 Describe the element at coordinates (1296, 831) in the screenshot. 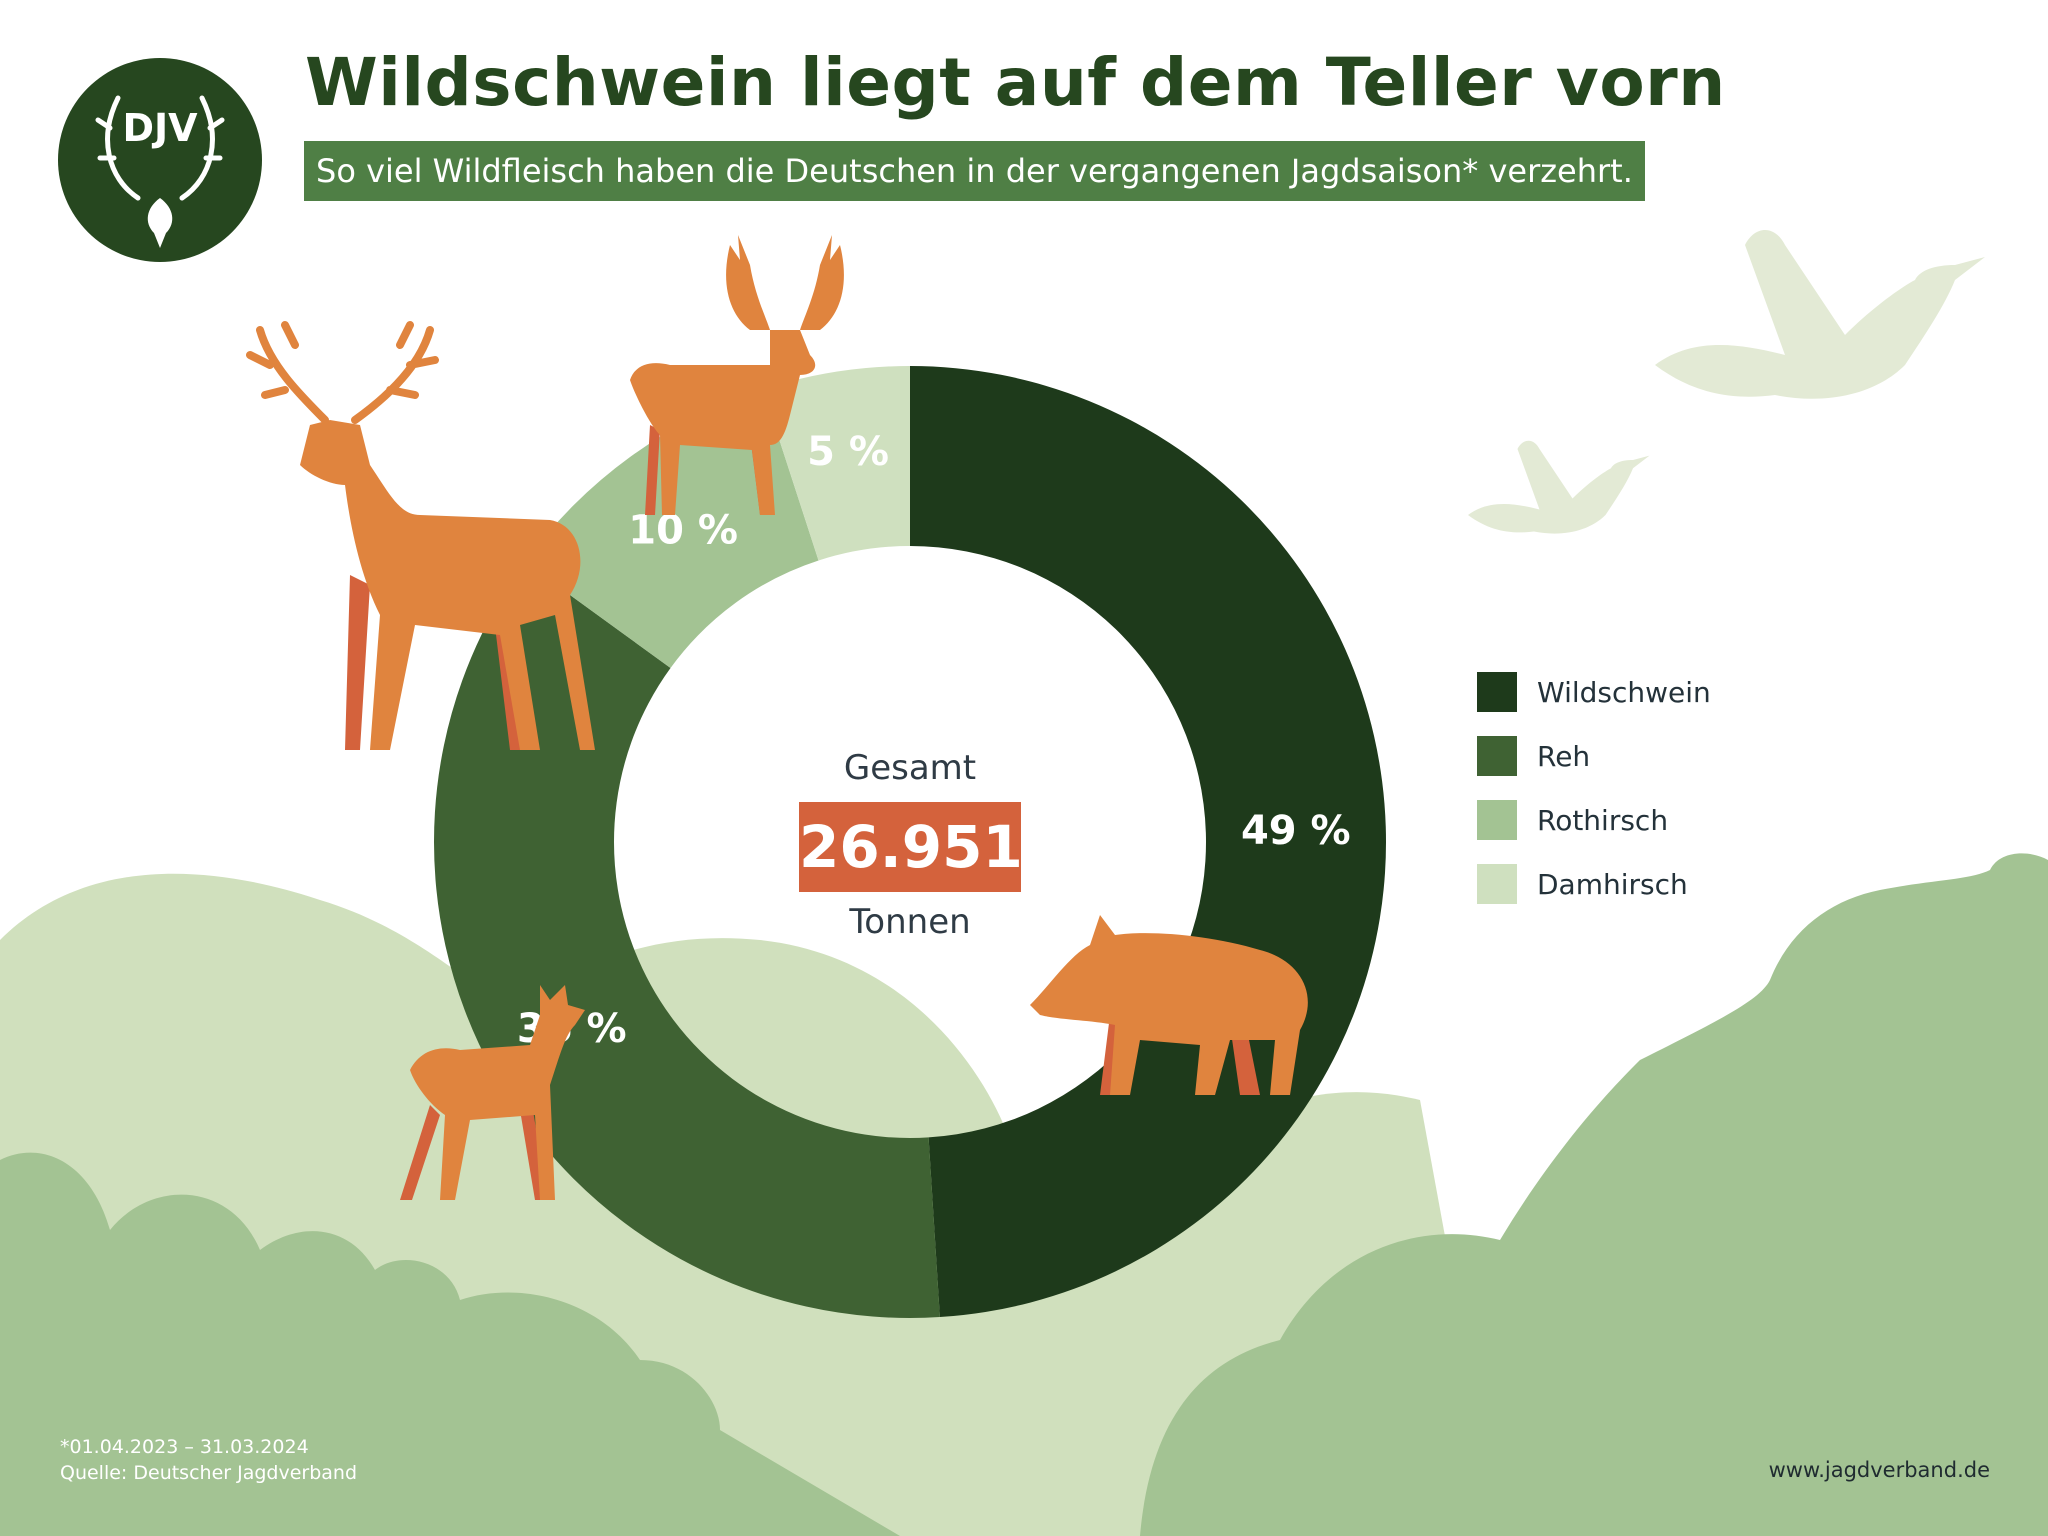

I see `slice-label-wildschwein: 49 %` at that location.